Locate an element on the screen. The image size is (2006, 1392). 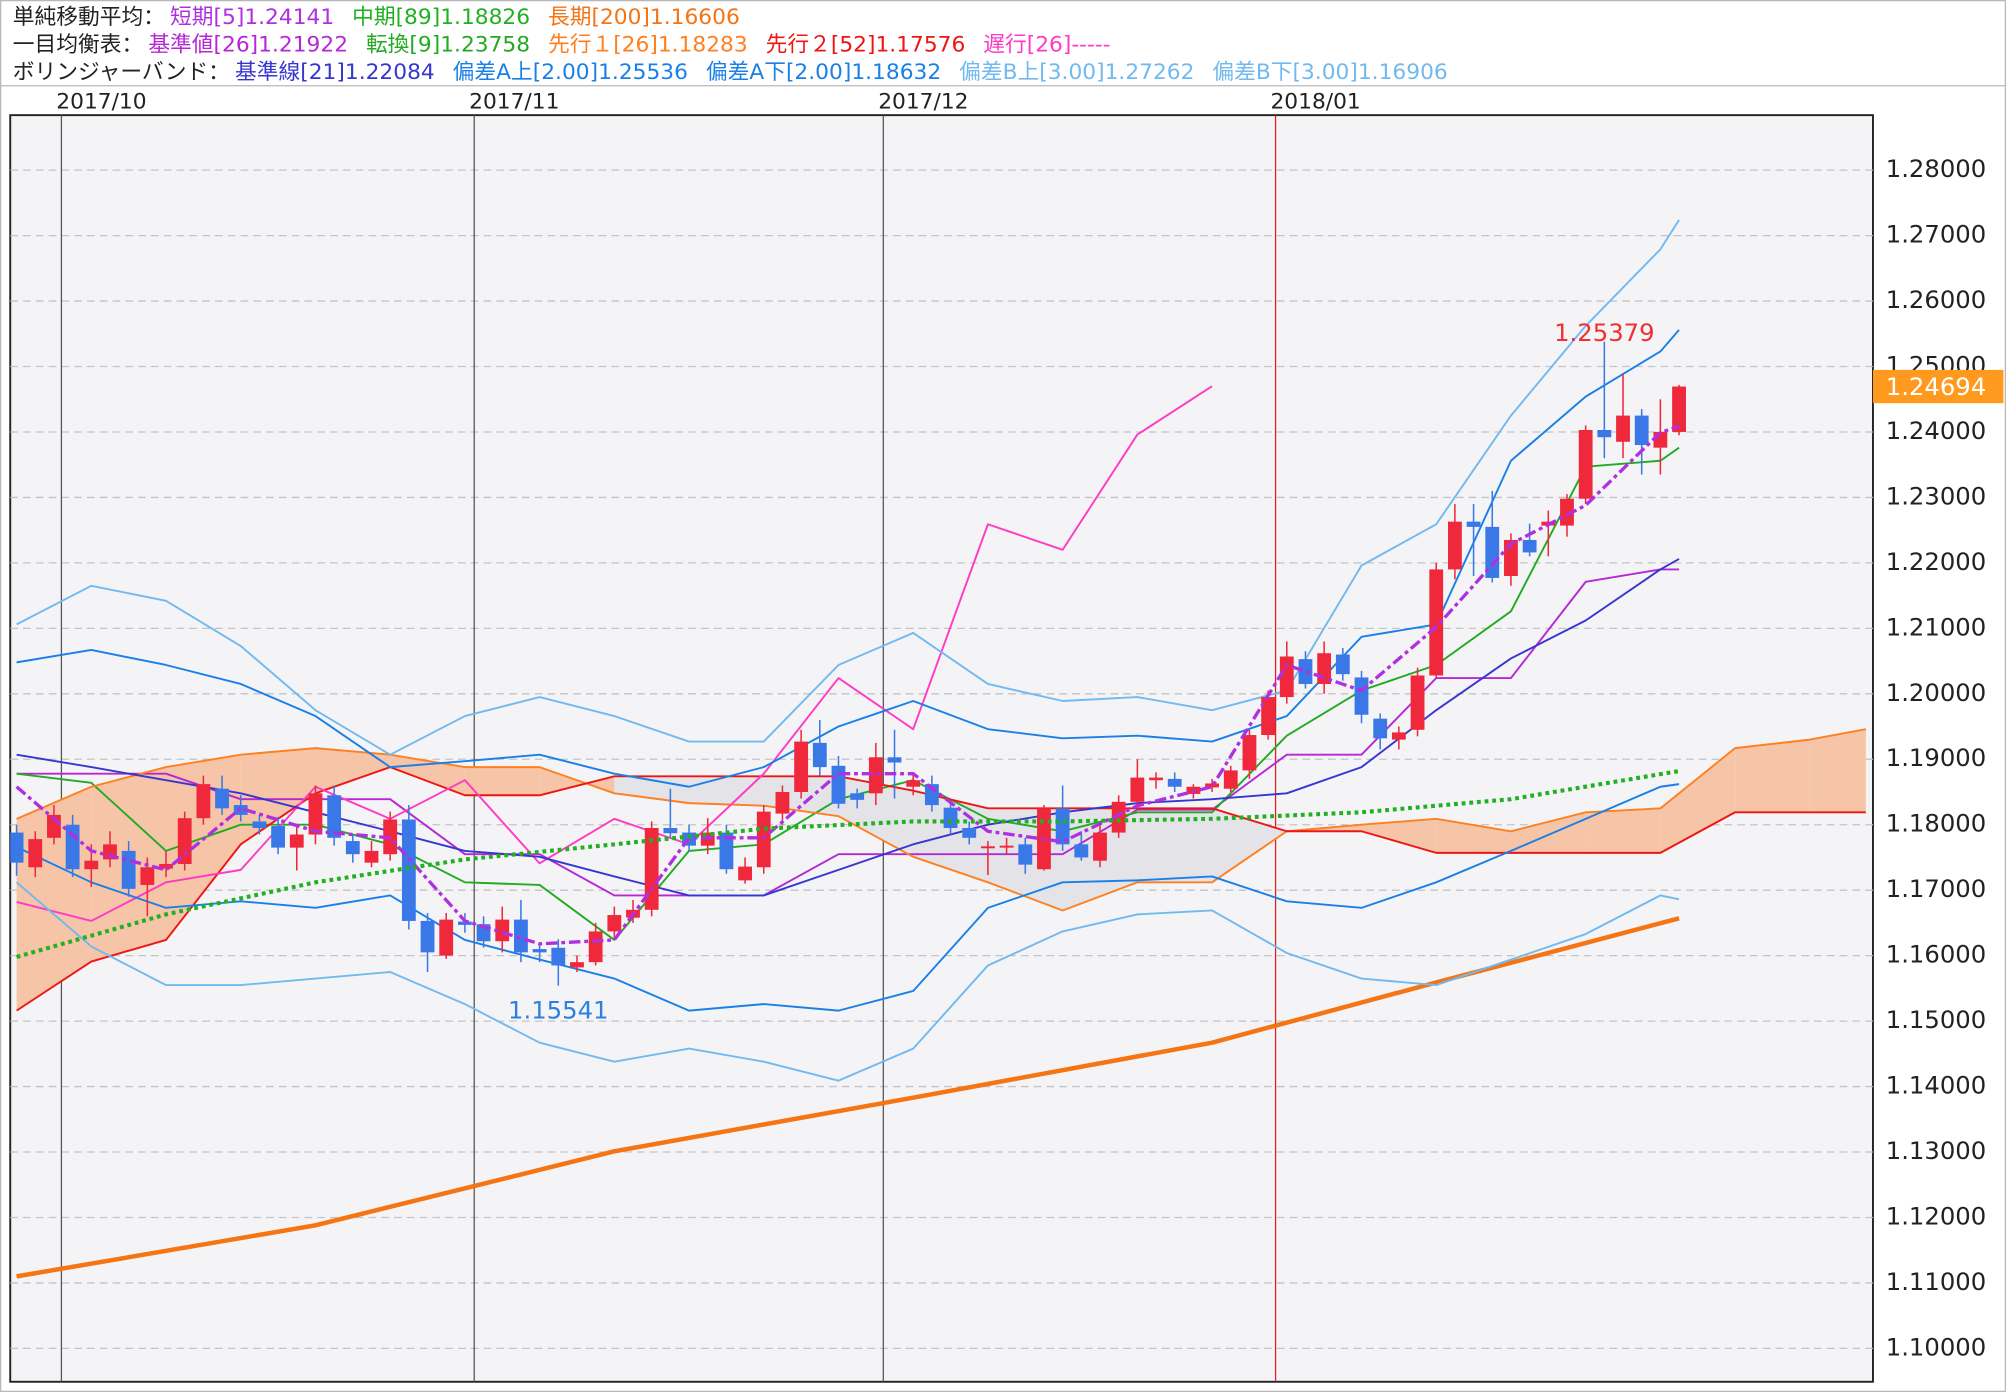
y-tick-label: 1.19000 is located at coordinates (1936, 757).